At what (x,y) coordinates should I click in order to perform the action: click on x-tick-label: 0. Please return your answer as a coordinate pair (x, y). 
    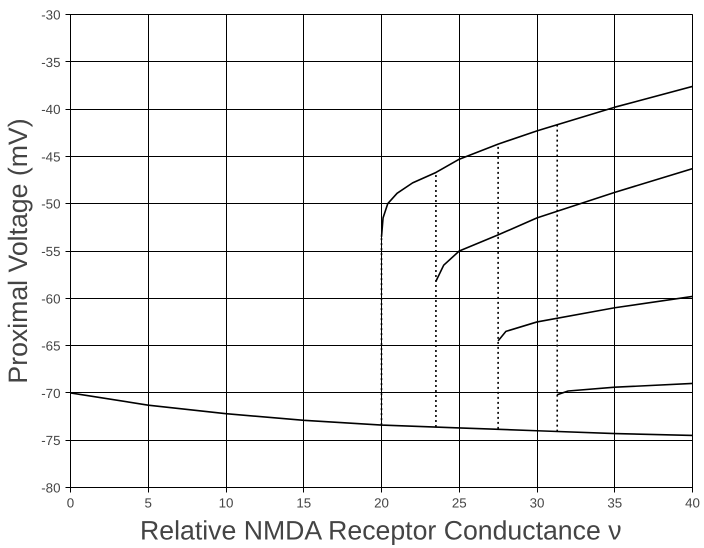
    Looking at the image, I should click on (70, 503).